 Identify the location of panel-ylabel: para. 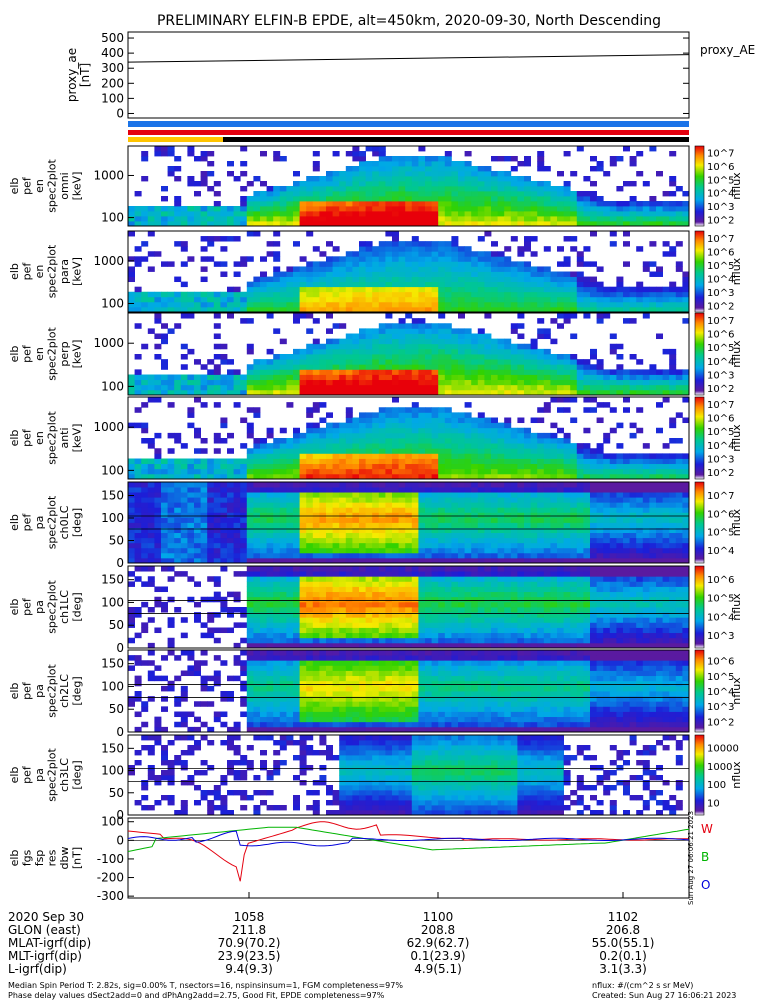
(64, 271).